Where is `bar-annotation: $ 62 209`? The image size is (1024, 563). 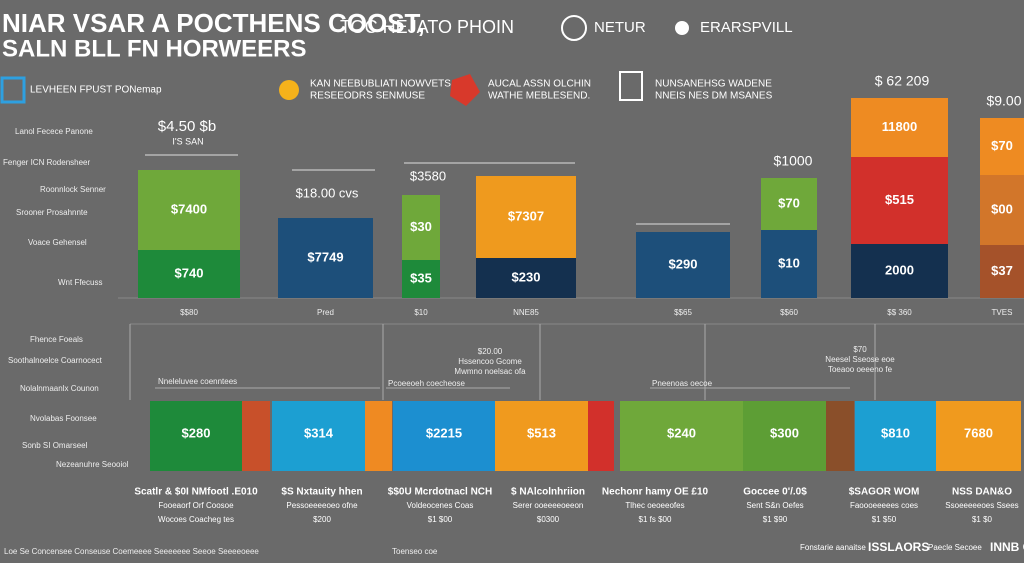 bar-annotation: $ 62 209 is located at coordinates (902, 81).